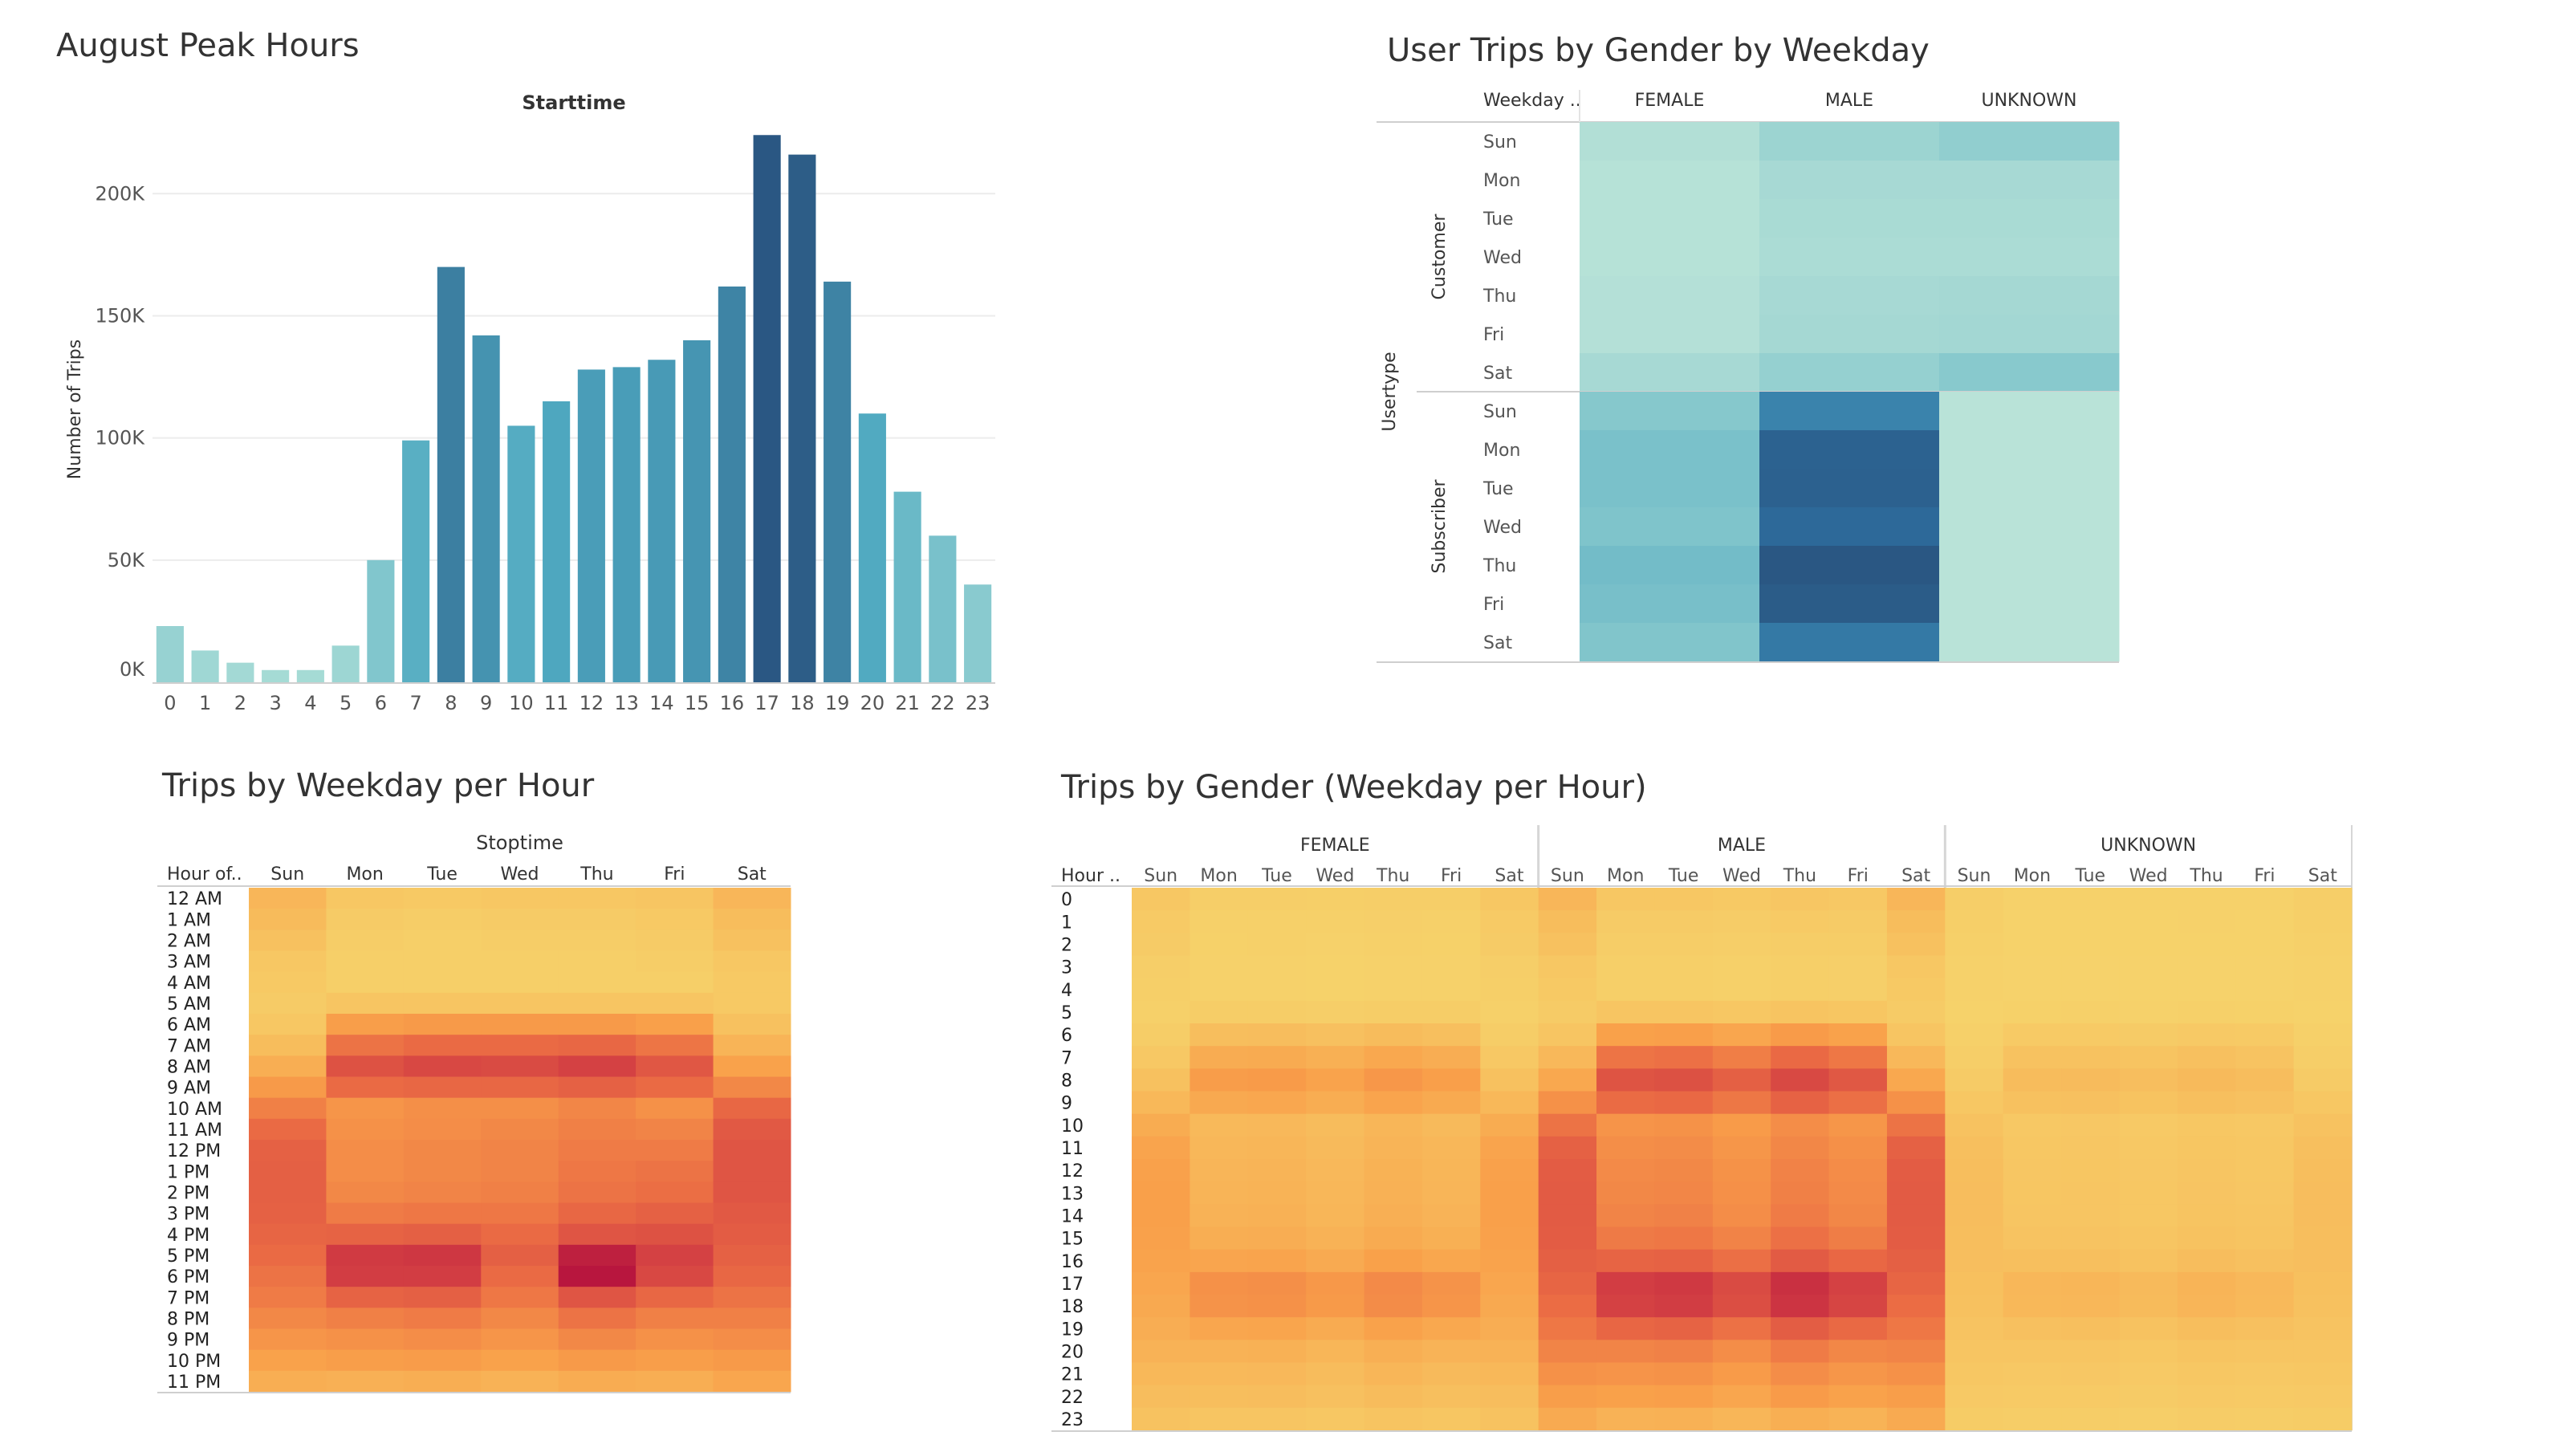 This screenshot has width=2554, height=1456. What do you see at coordinates (2148, 876) in the screenshot?
I see `day-header: Wed` at bounding box center [2148, 876].